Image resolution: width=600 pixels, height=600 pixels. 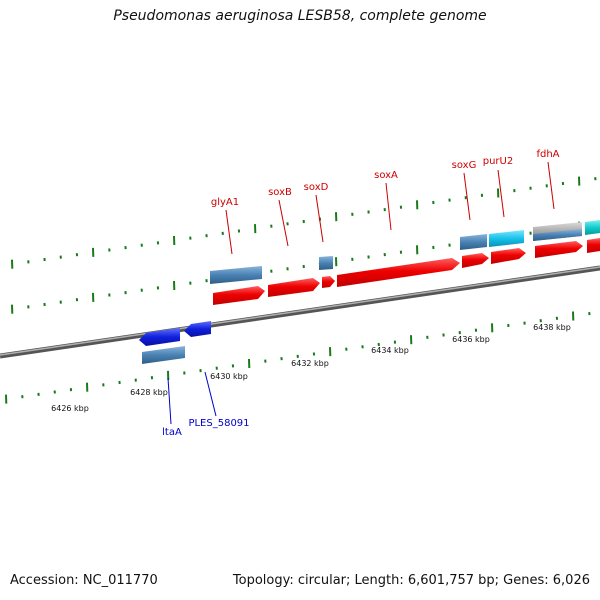 I want to click on cds-ltaA, so click(x=159, y=337).